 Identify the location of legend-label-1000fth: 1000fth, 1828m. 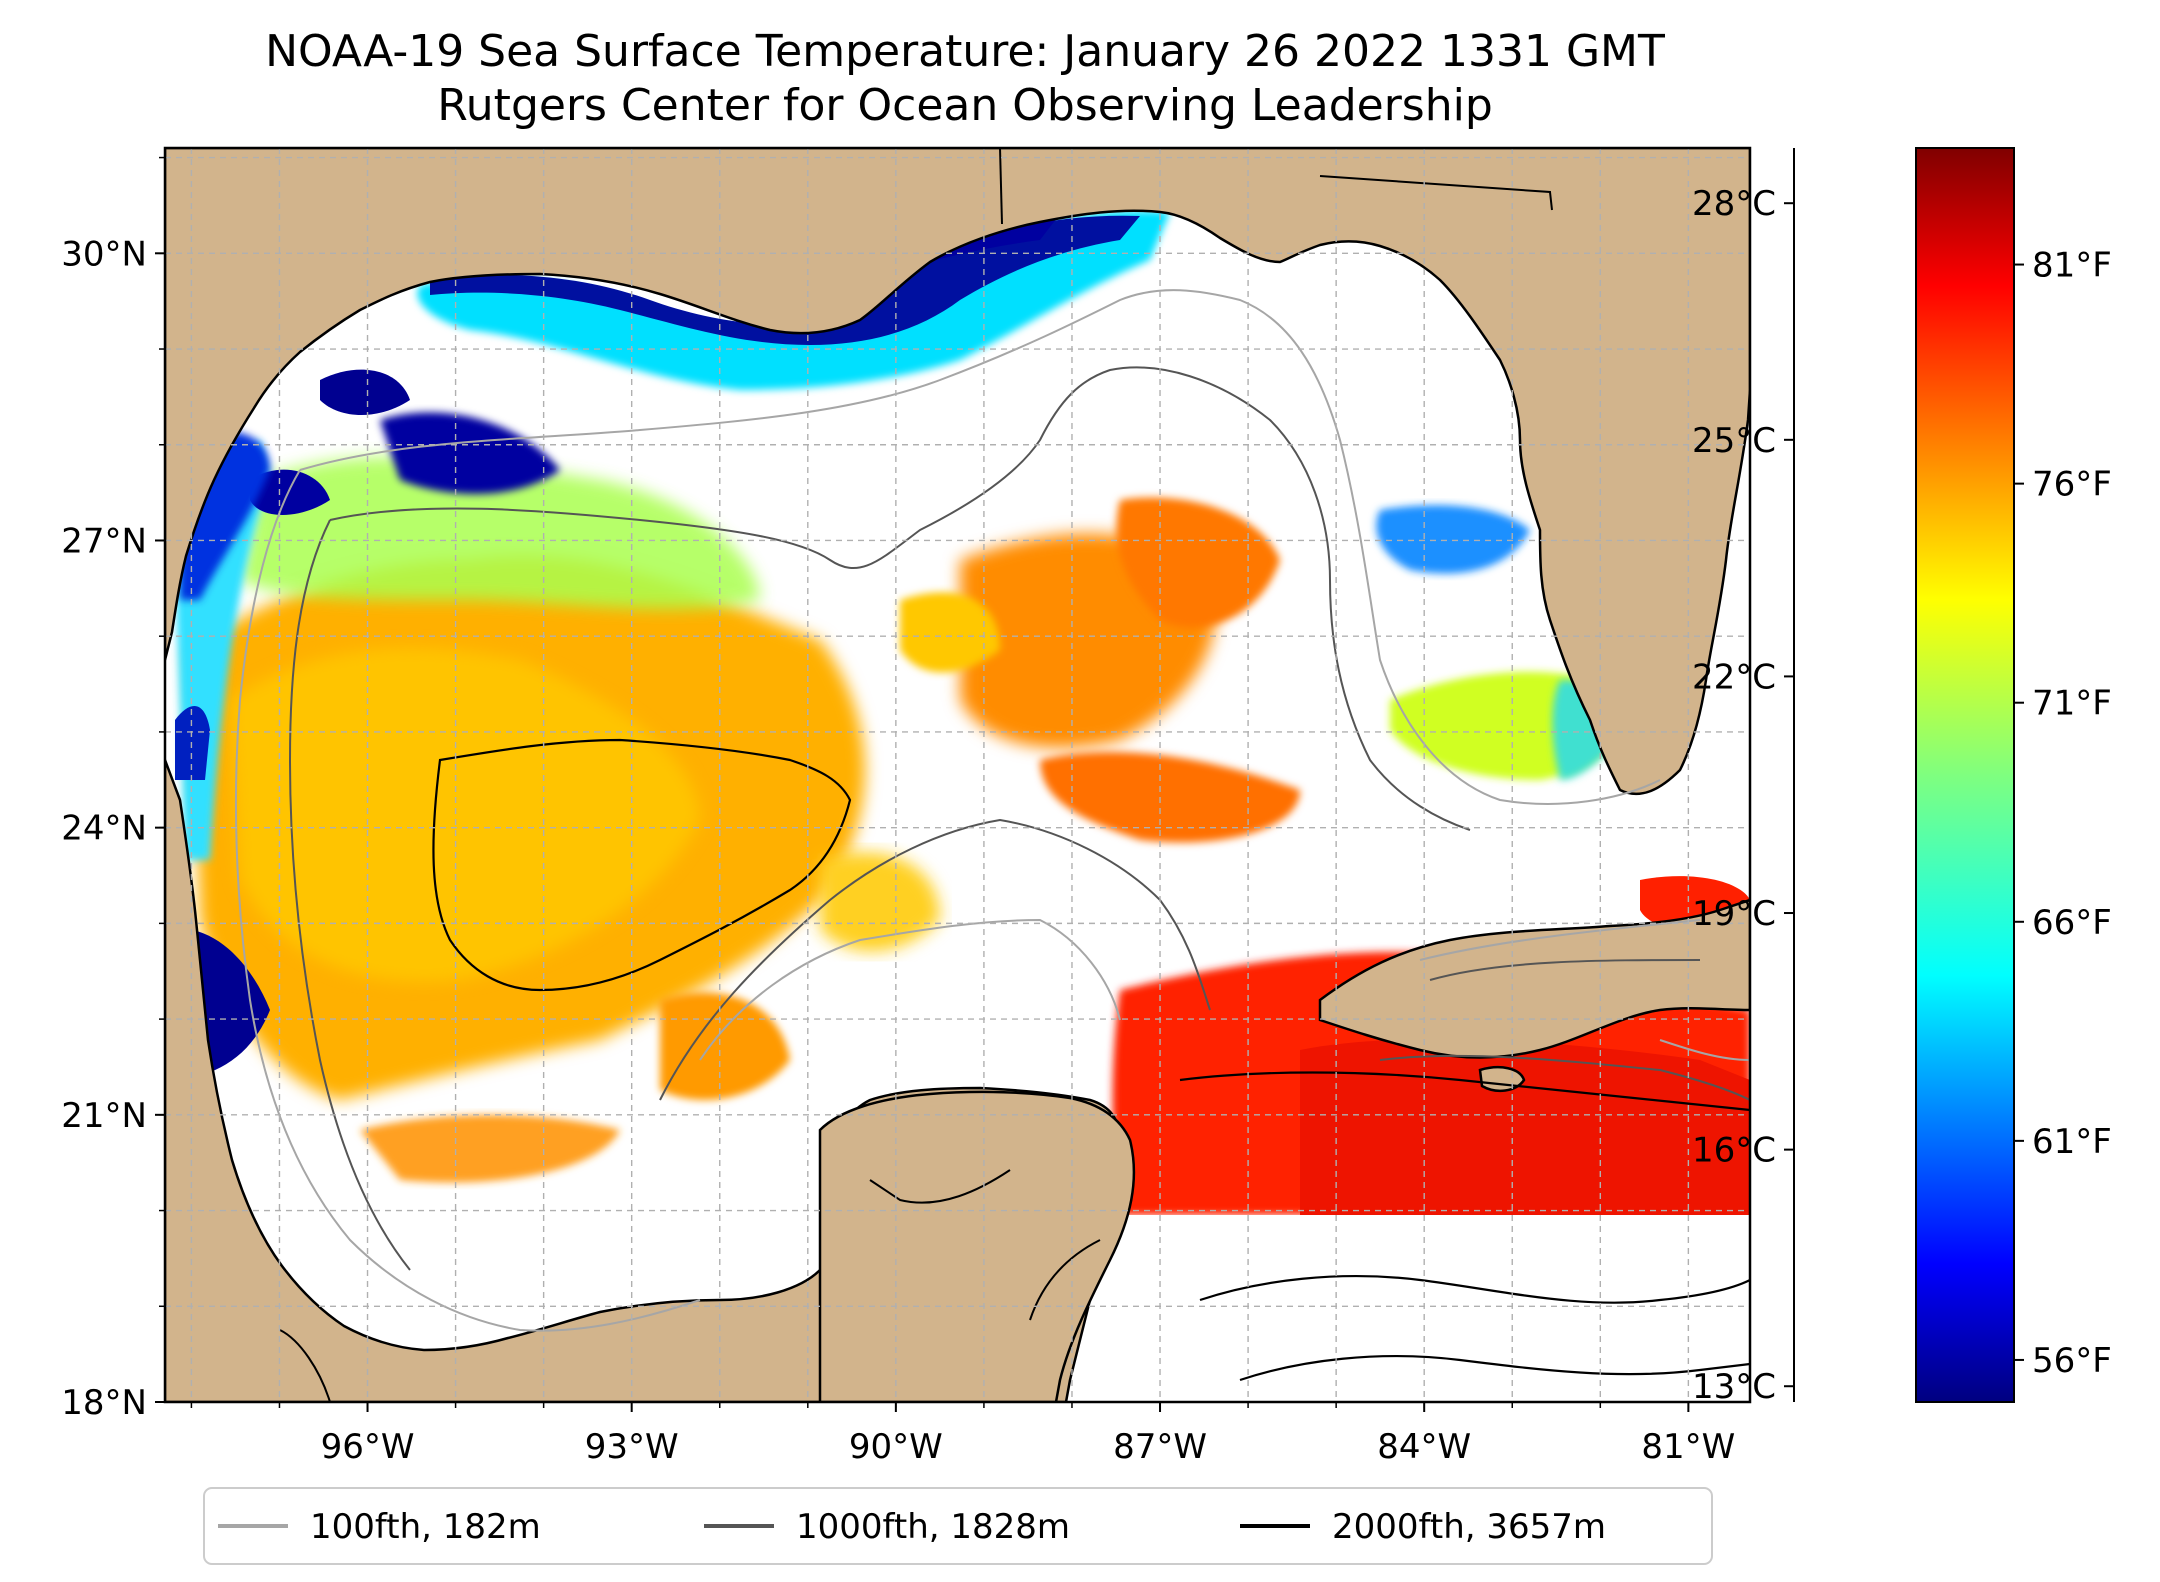
(933, 1527).